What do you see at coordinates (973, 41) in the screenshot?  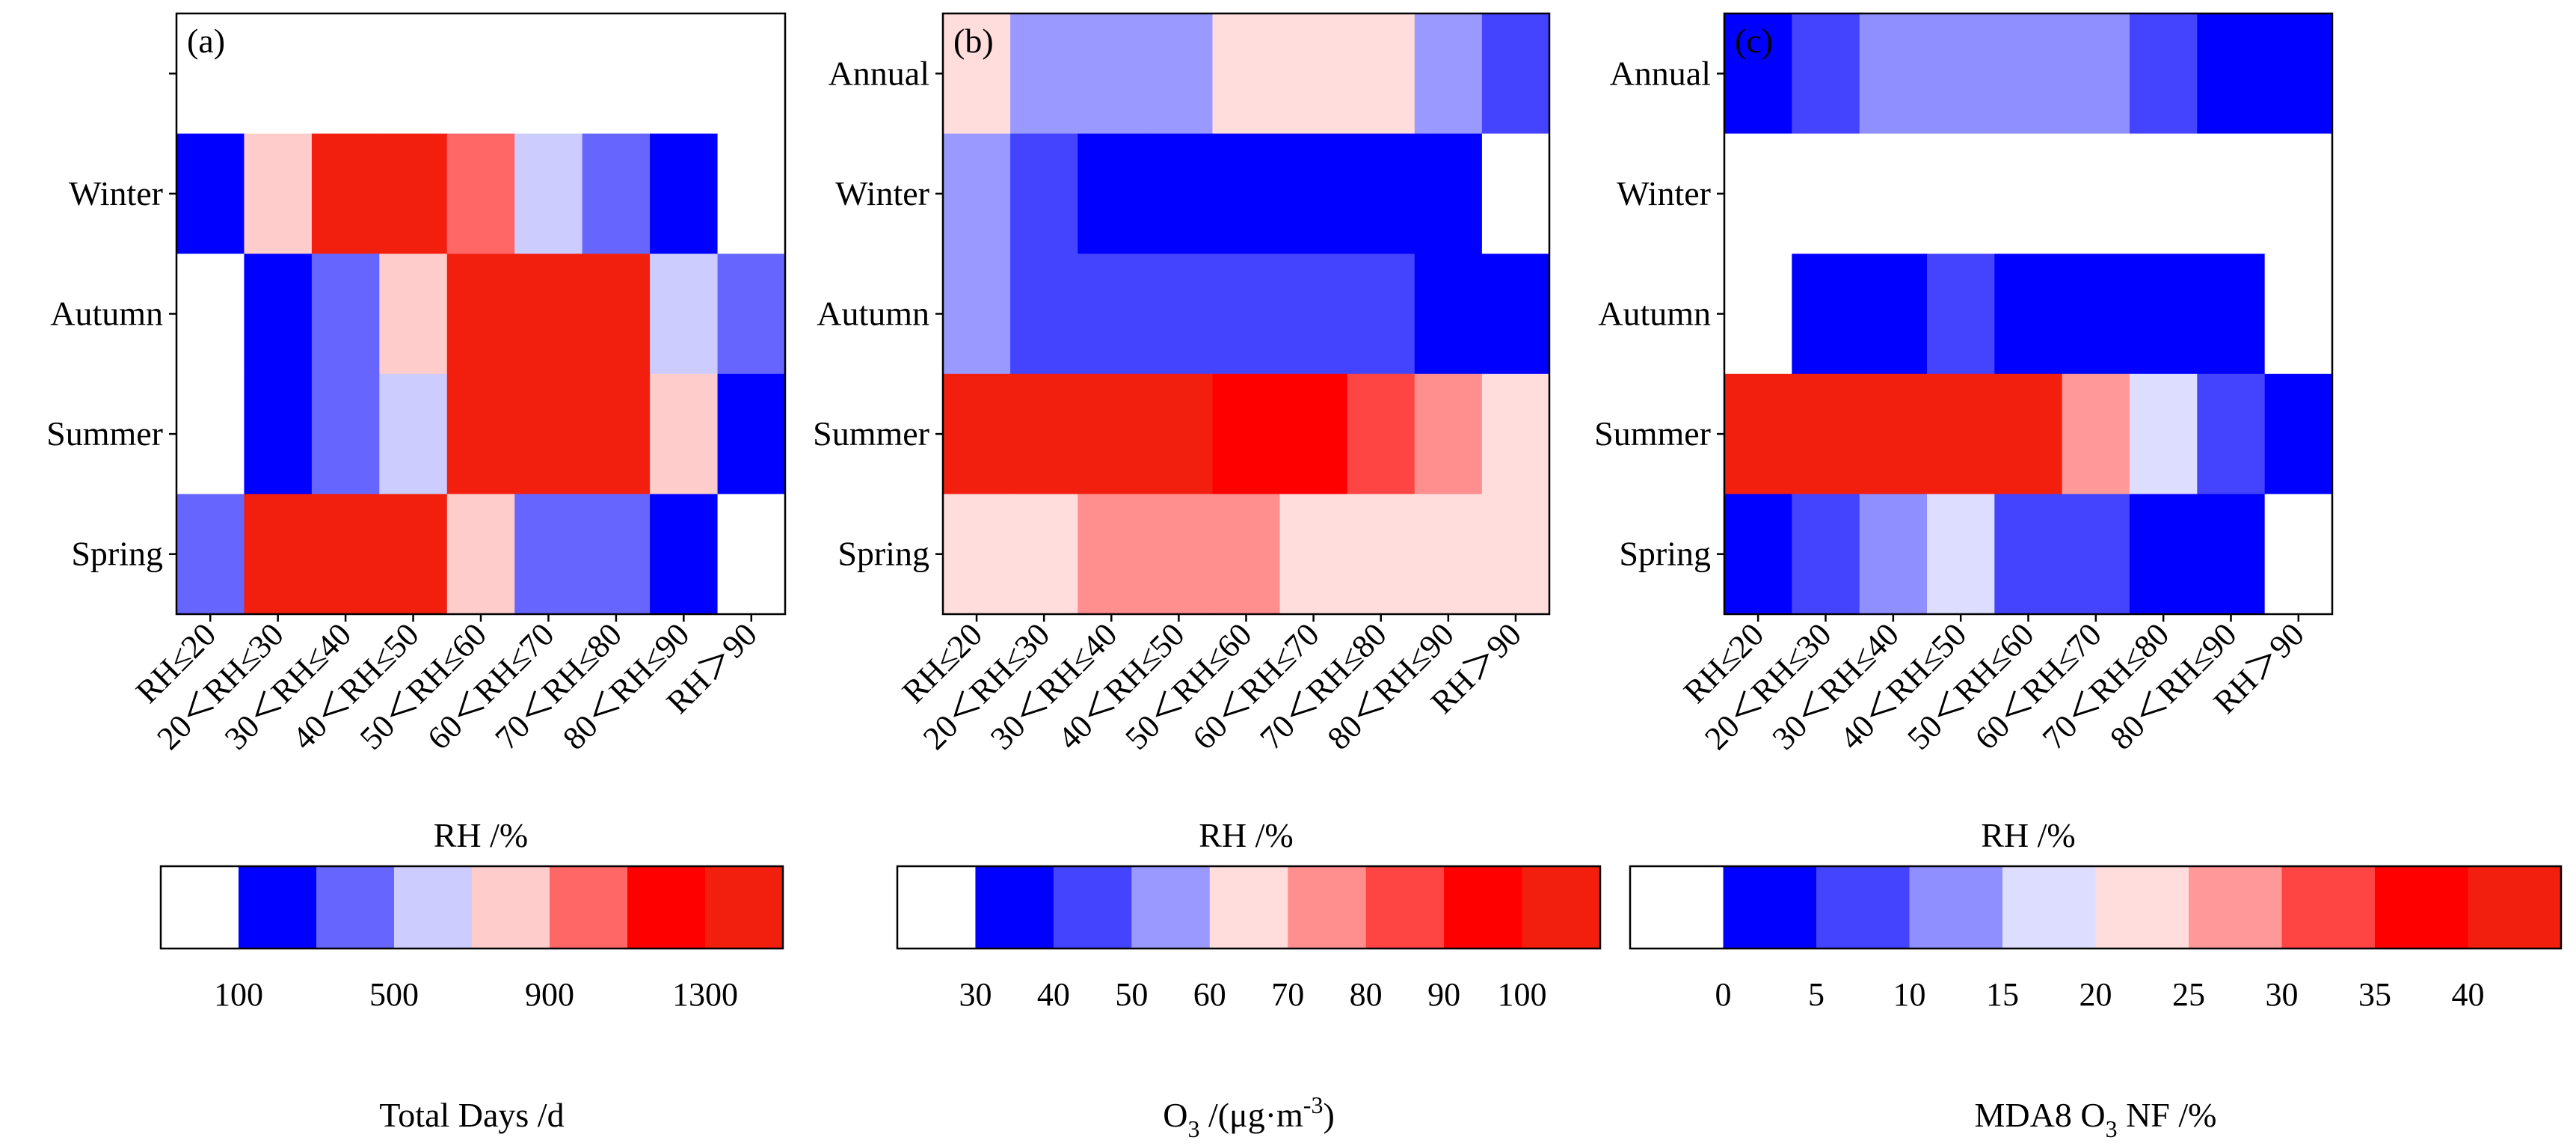 I see `panel-label: (b)` at bounding box center [973, 41].